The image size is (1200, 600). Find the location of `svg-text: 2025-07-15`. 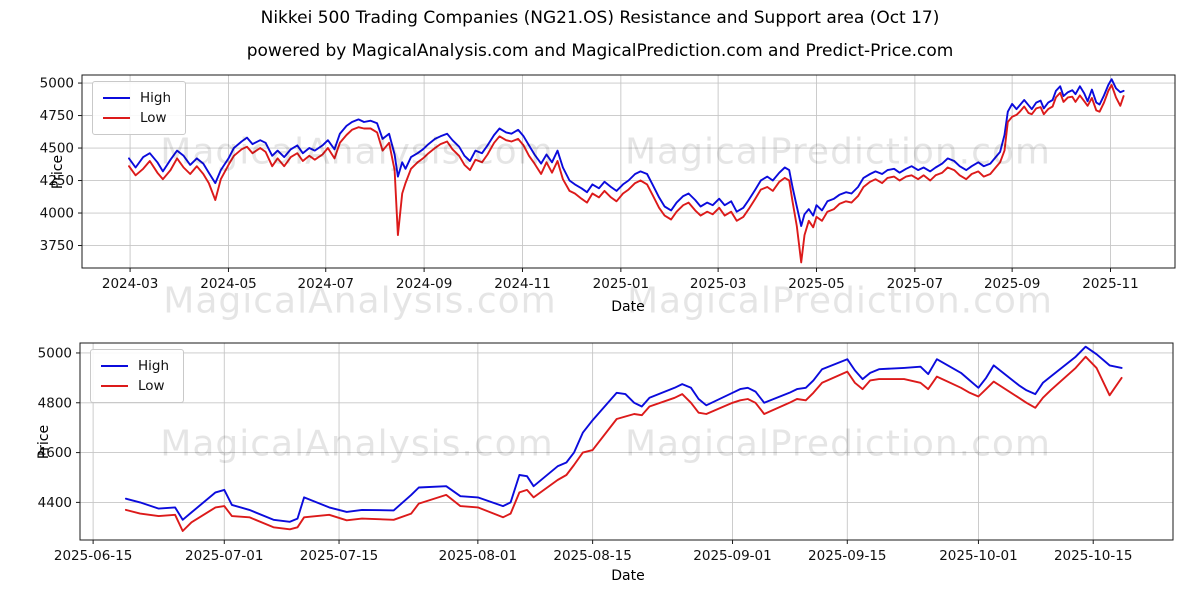

svg-text: 2025-07-15 is located at coordinates (339, 556).